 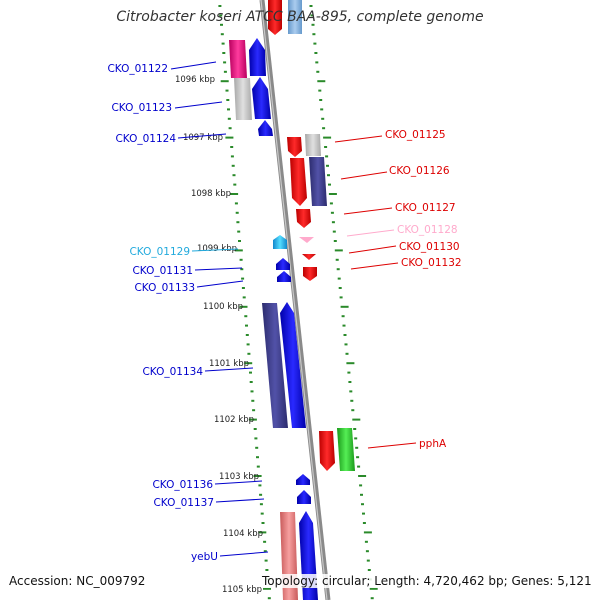 I want to click on accession-text: Accession: NC_009792, so click(x=77, y=581).